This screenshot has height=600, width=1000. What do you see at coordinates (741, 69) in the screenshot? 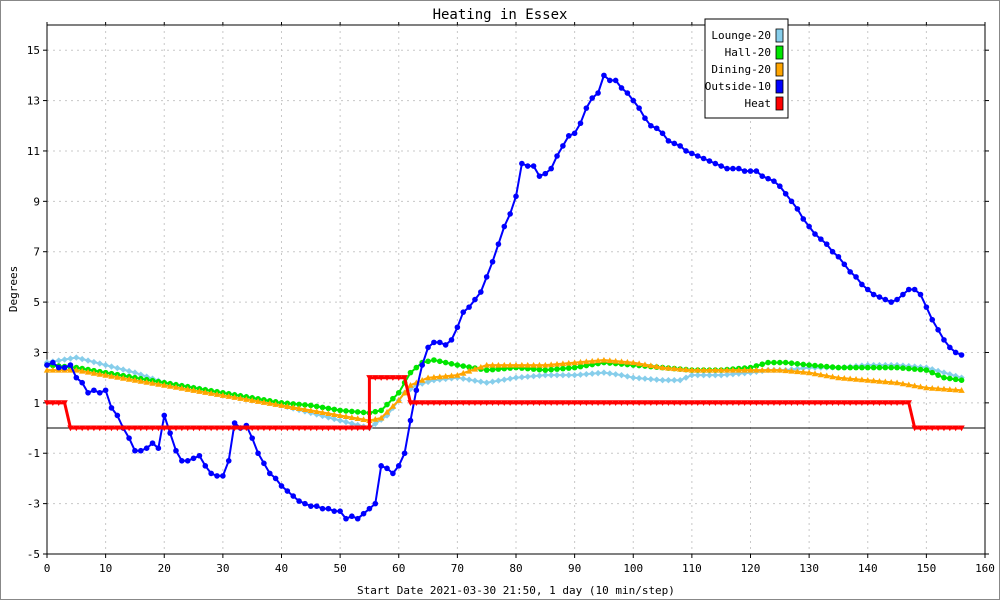
I see `legend-entry-label: Dining-20` at bounding box center [741, 69].